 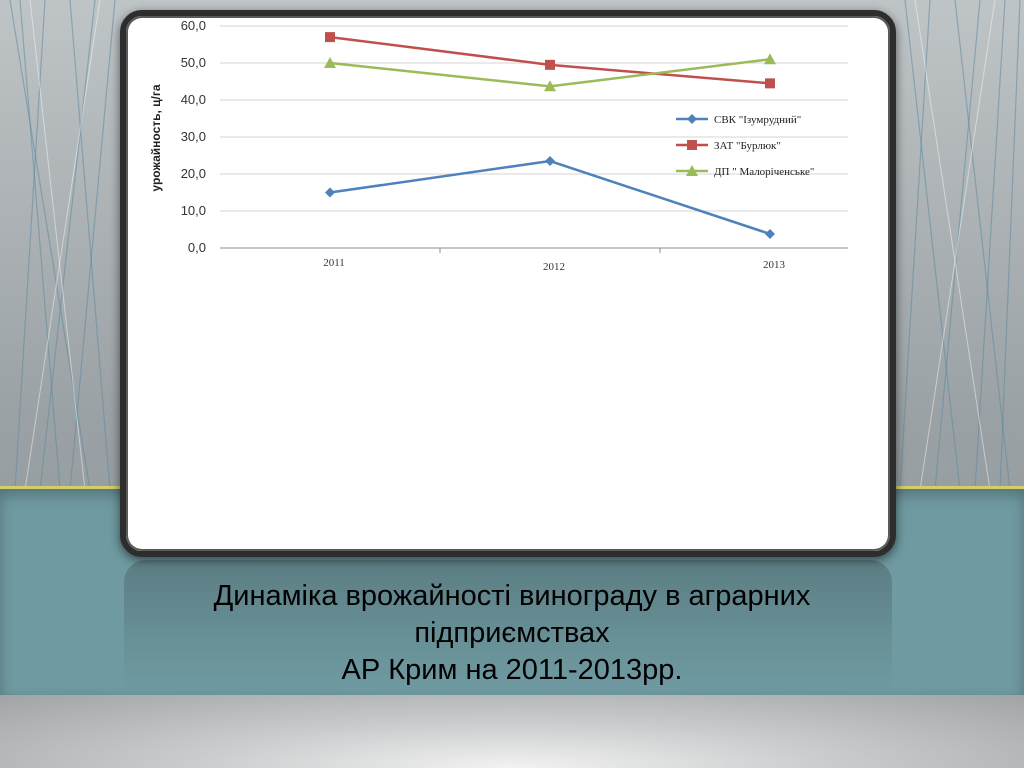 What do you see at coordinates (757, 120) in the screenshot?
I see `legend-label: СВК "Ізумрудний"` at bounding box center [757, 120].